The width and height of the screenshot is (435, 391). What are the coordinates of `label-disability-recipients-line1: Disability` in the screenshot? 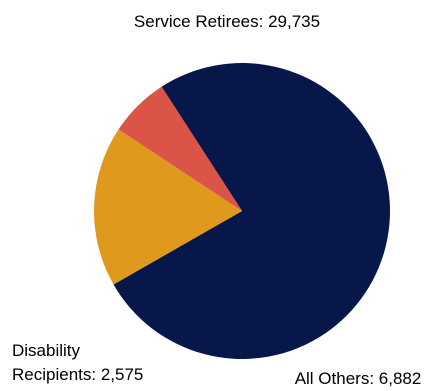 It's located at (46, 350).